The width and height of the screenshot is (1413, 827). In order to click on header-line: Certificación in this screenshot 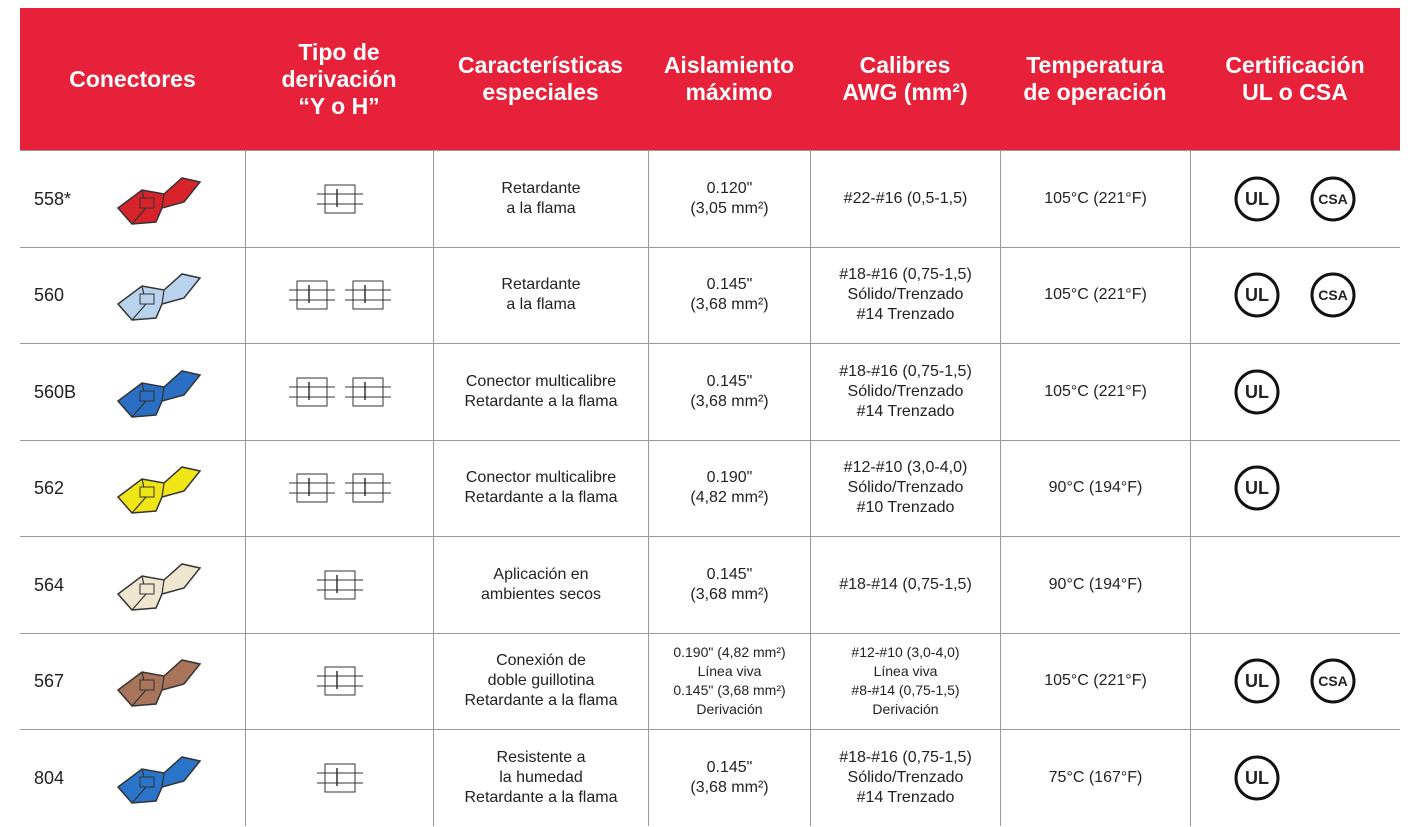, I will do `click(1295, 65)`.